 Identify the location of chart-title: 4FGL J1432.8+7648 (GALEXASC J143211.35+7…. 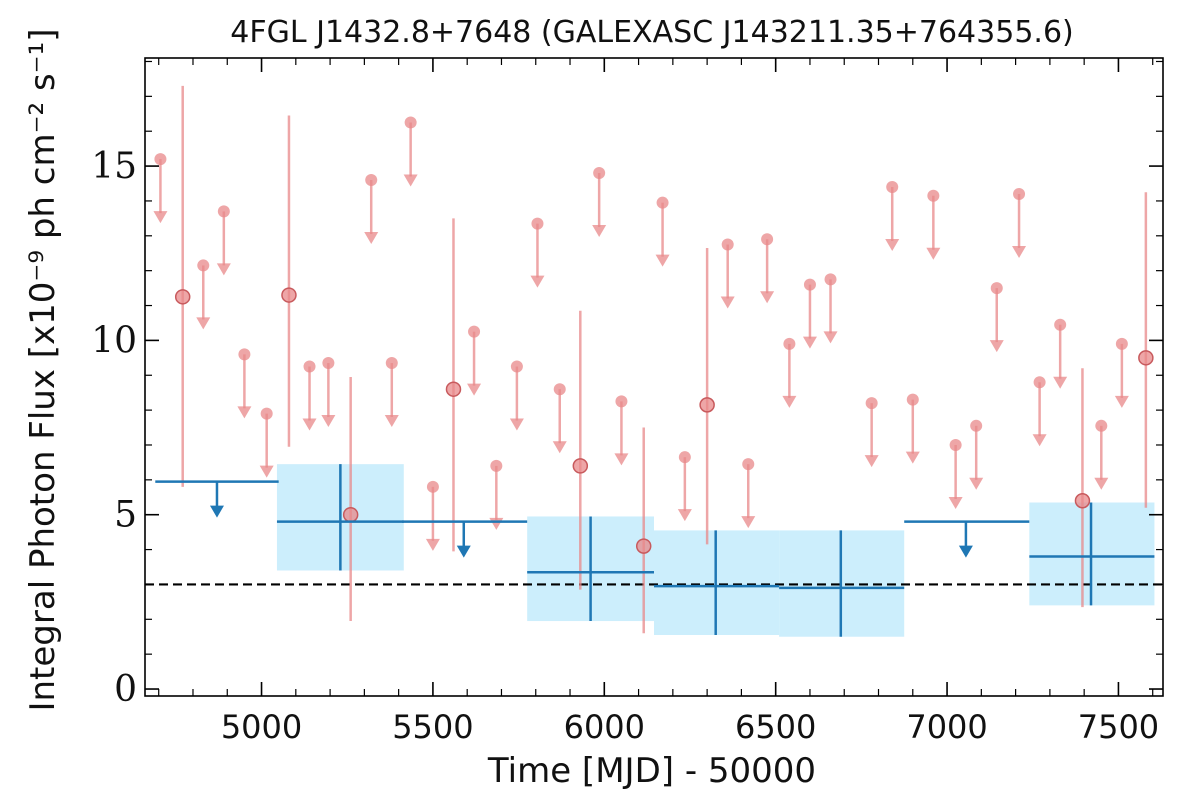
(652, 32).